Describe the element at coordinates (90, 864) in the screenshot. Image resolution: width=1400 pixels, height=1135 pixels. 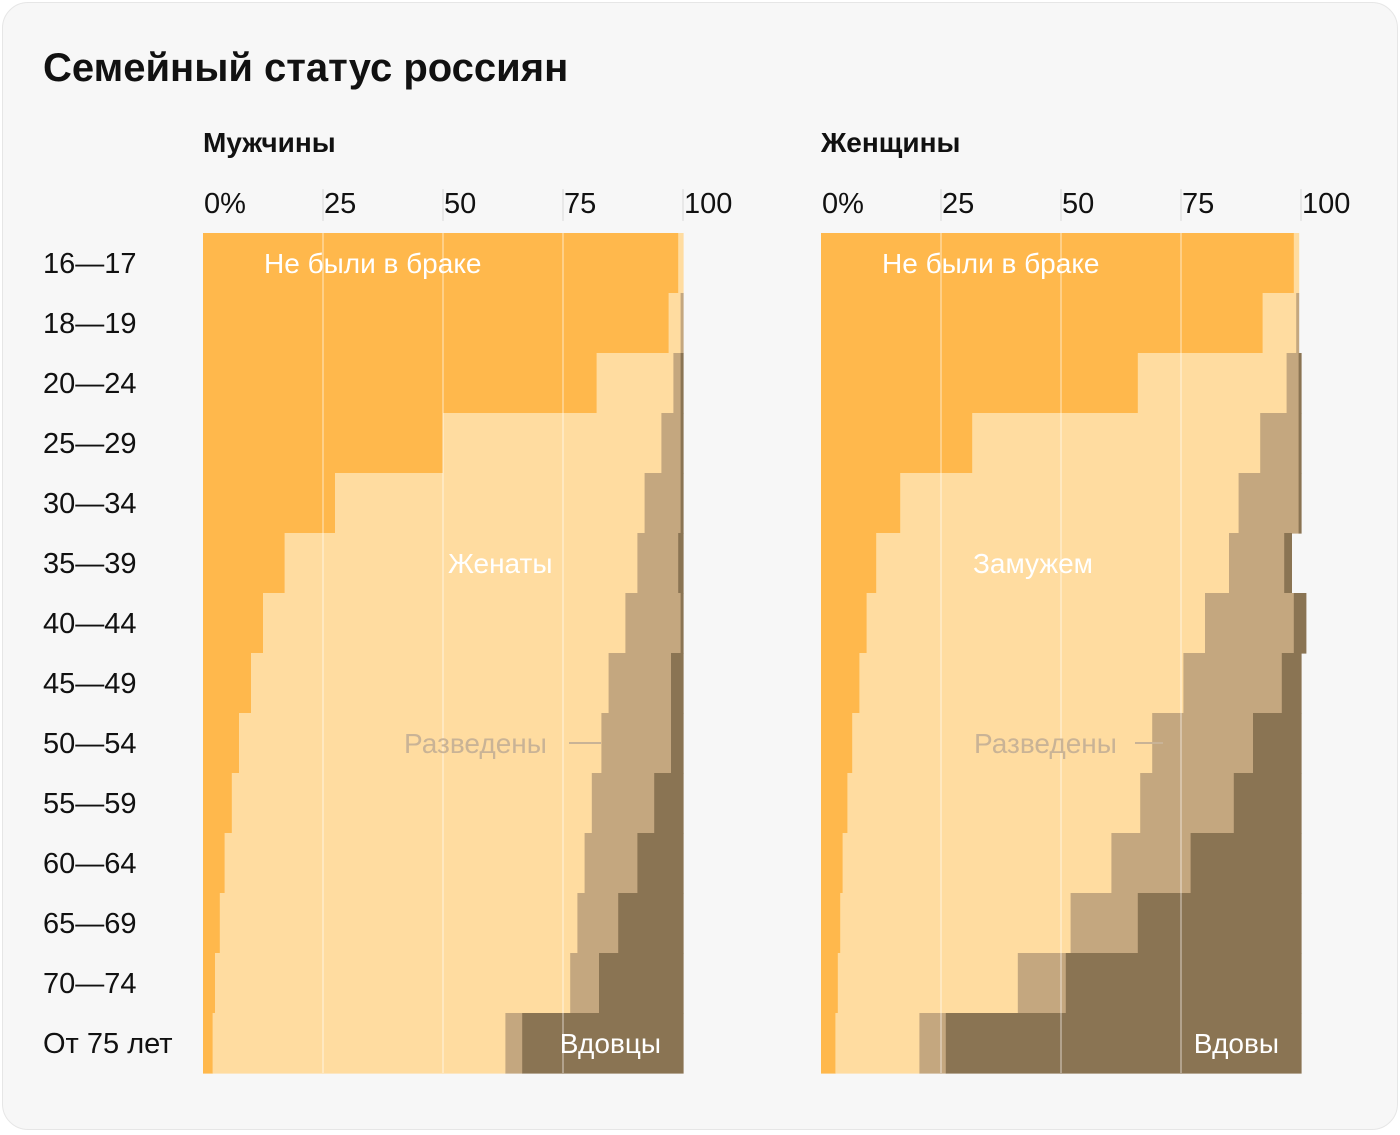
I see `age-group-label: 60—64` at that location.